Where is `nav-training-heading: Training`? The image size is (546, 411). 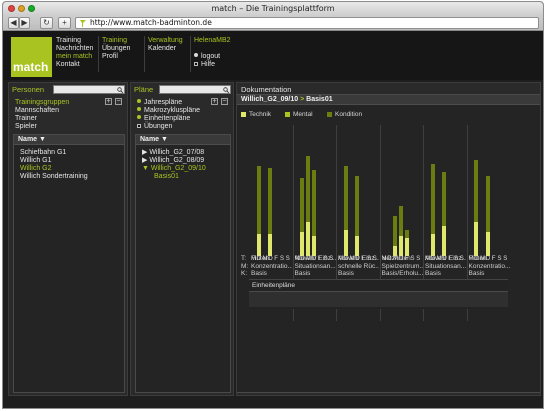
nav-training-heading: Training is located at coordinates (115, 40).